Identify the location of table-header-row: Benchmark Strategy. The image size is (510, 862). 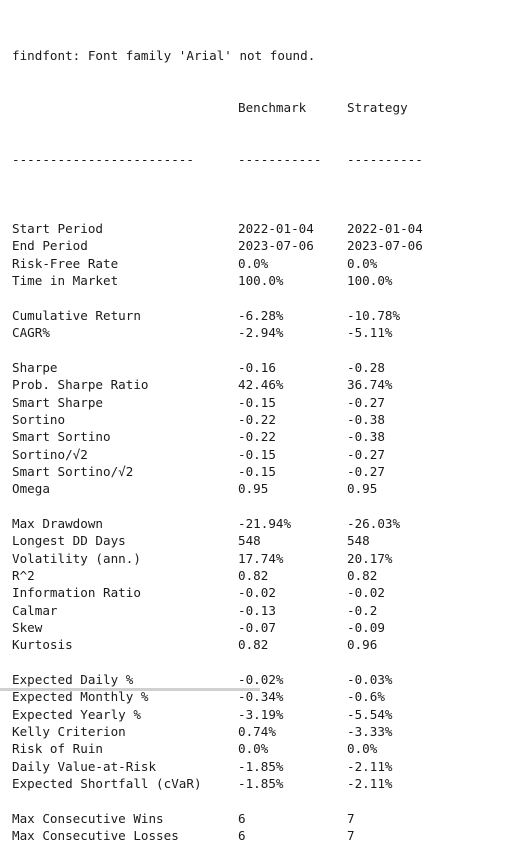
(257, 107).